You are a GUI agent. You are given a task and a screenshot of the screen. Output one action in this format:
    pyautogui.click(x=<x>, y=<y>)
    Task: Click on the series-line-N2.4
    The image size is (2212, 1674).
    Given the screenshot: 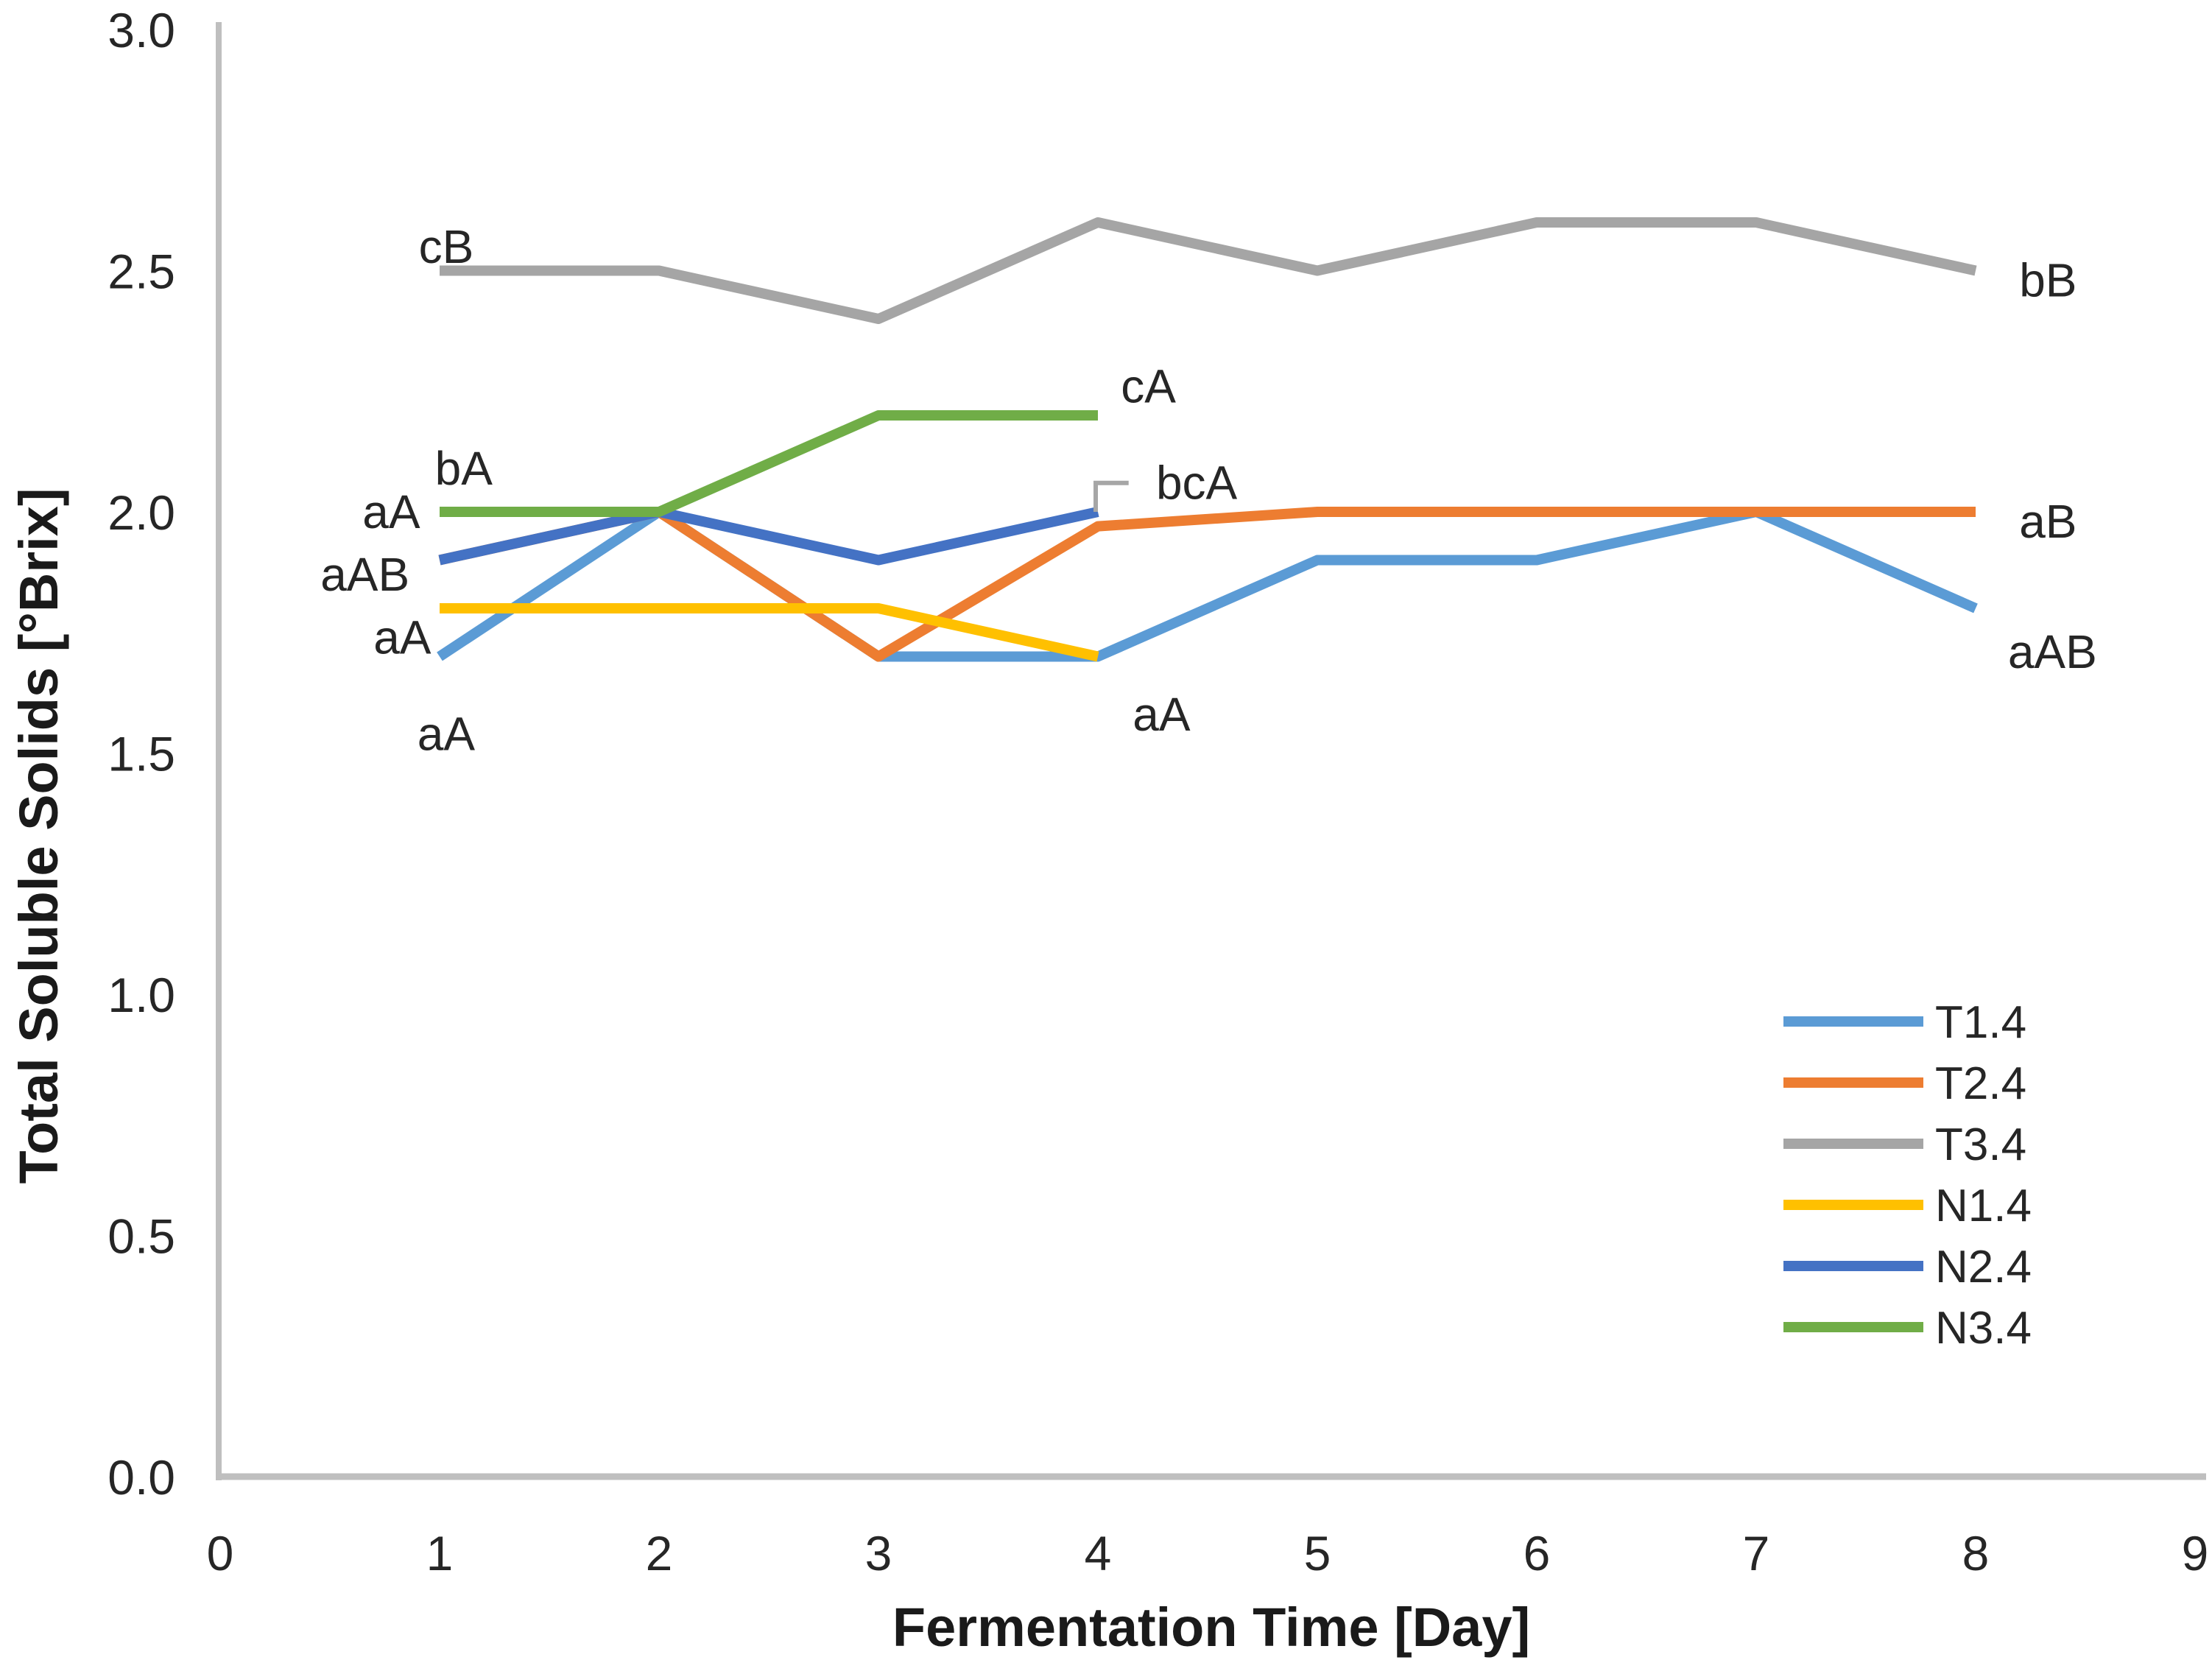 What is the action you would take?
    pyautogui.click(x=768, y=536)
    